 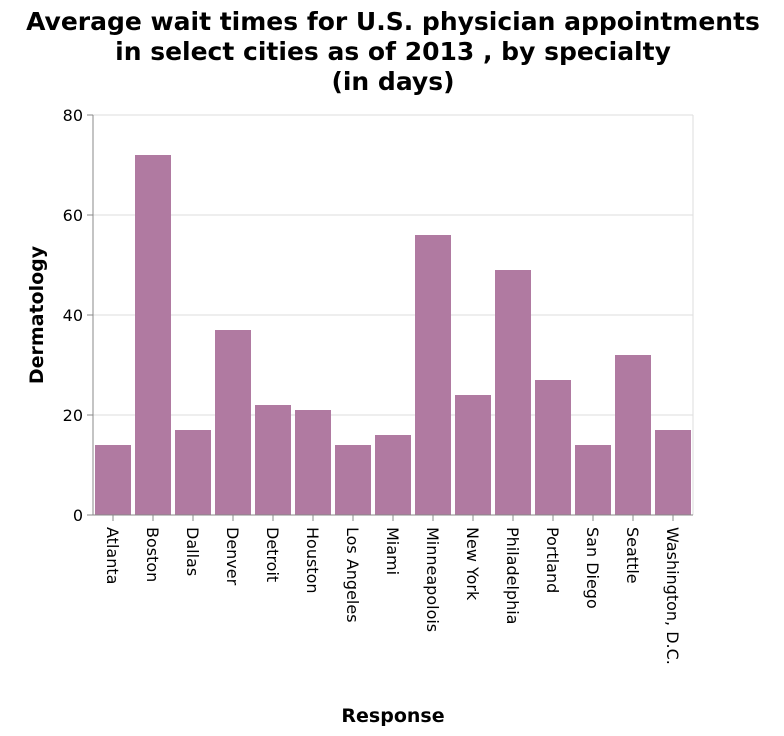 I want to click on x-tick-label: Denver, so click(x=232, y=556).